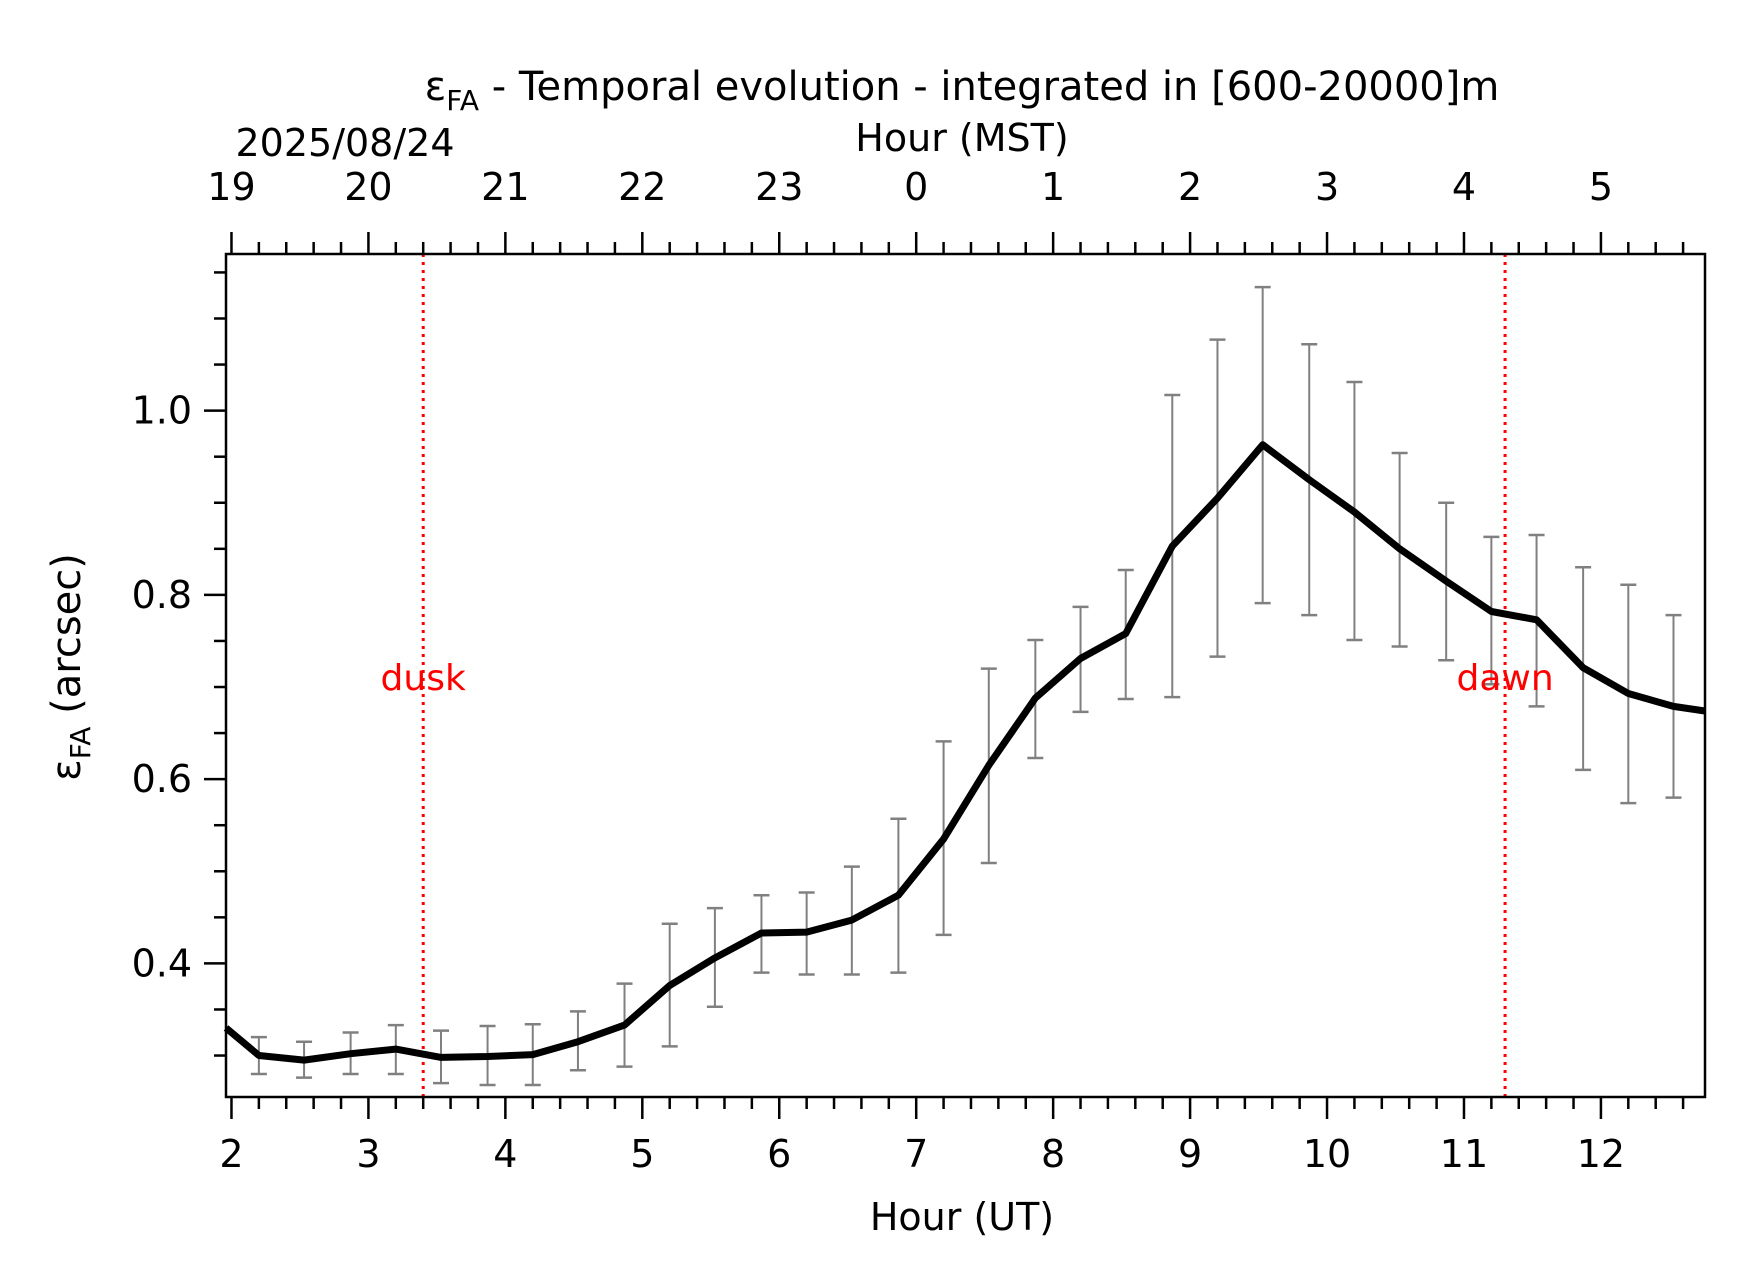 This screenshot has height=1282, width=1742. I want to click on top-axis-label: Hour (MST), so click(961, 138).